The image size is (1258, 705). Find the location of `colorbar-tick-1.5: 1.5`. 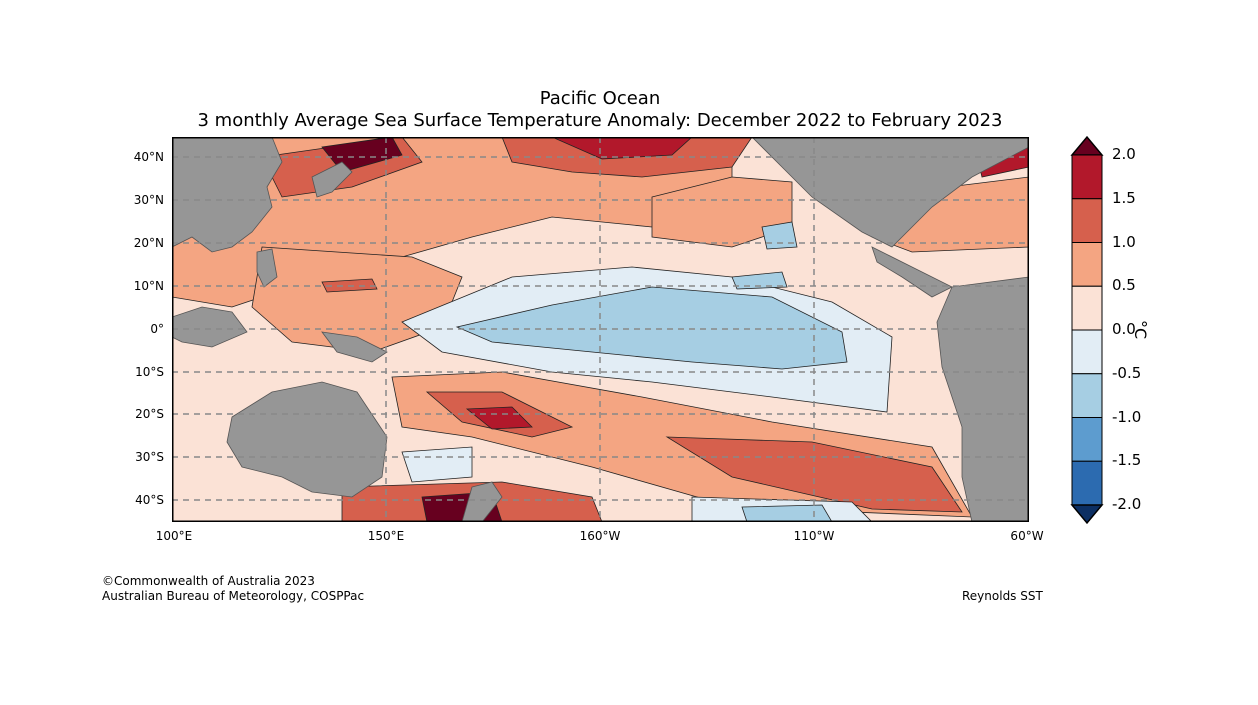

colorbar-tick-1.5: 1.5 is located at coordinates (1124, 198).